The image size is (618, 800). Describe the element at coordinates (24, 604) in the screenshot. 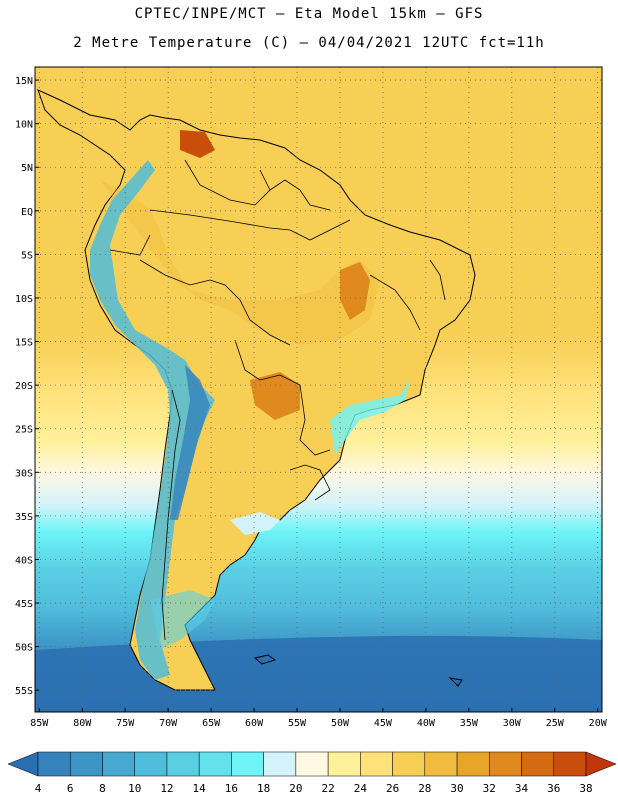

I see `lat-label: 45S` at that location.